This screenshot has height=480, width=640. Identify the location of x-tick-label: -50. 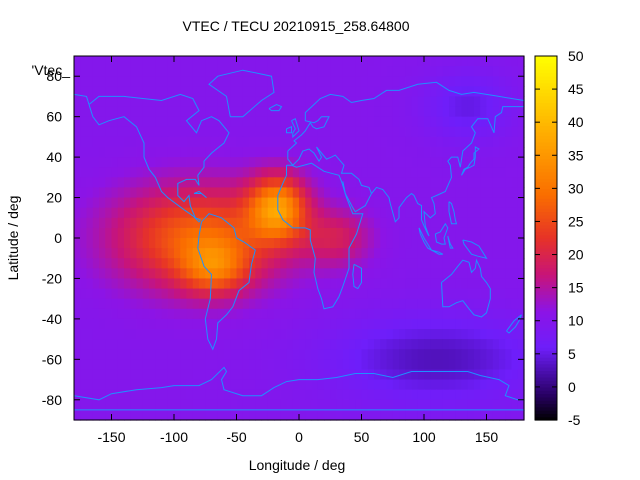
(236, 437).